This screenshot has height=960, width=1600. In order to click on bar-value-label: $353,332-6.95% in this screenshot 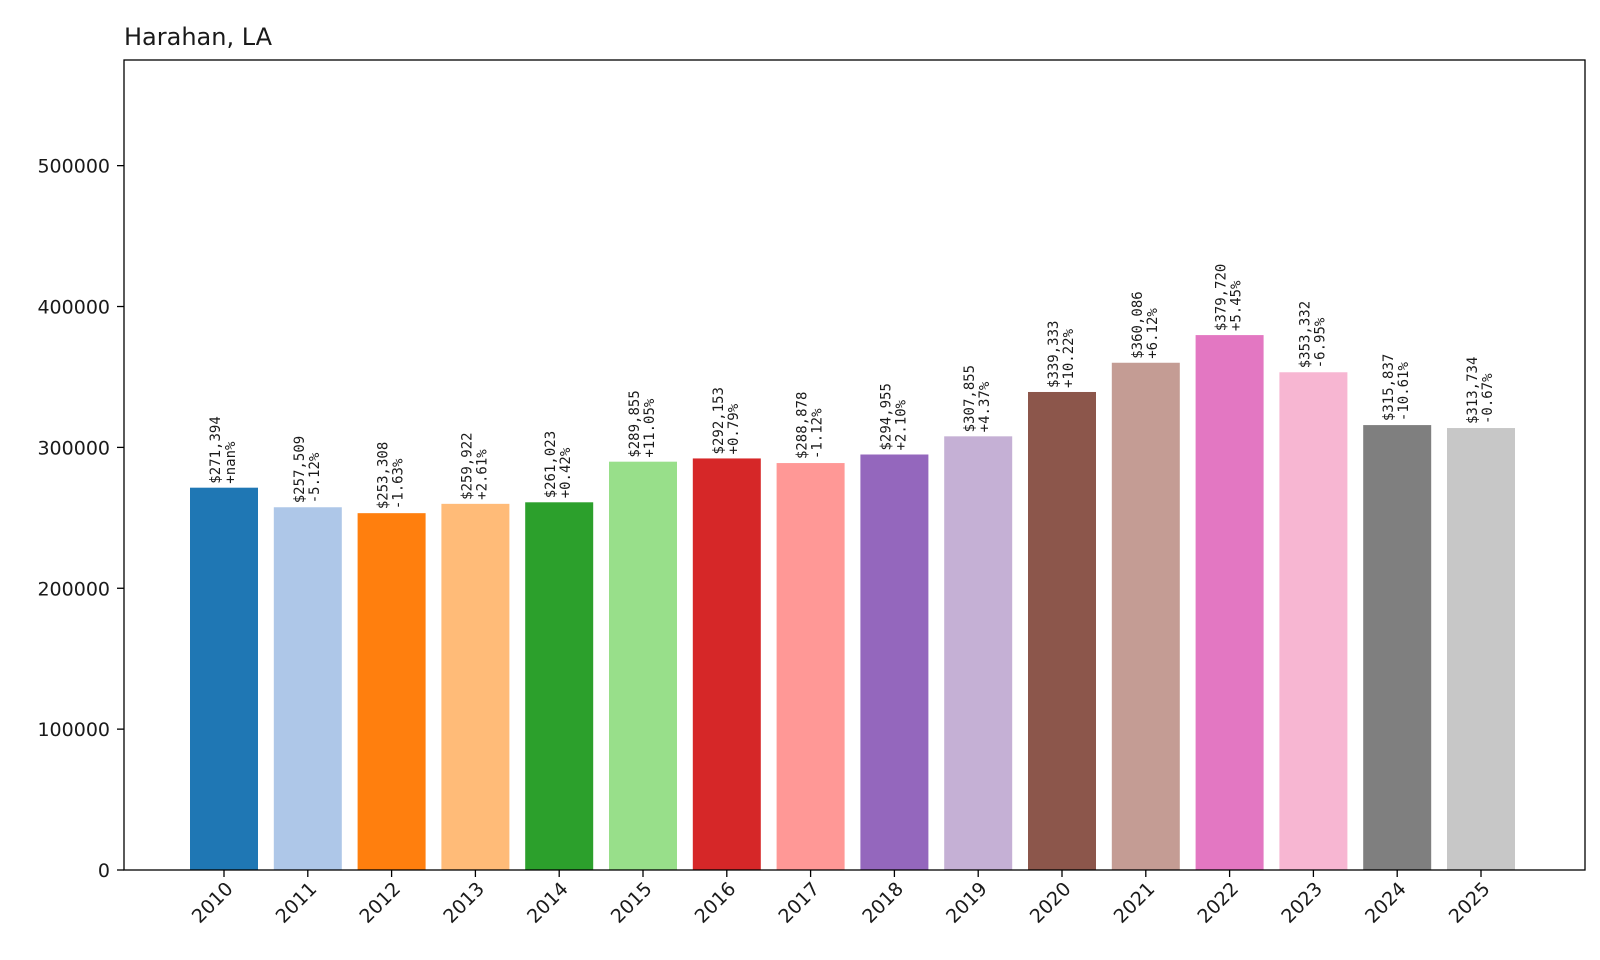, I will do `click(1312, 334)`.